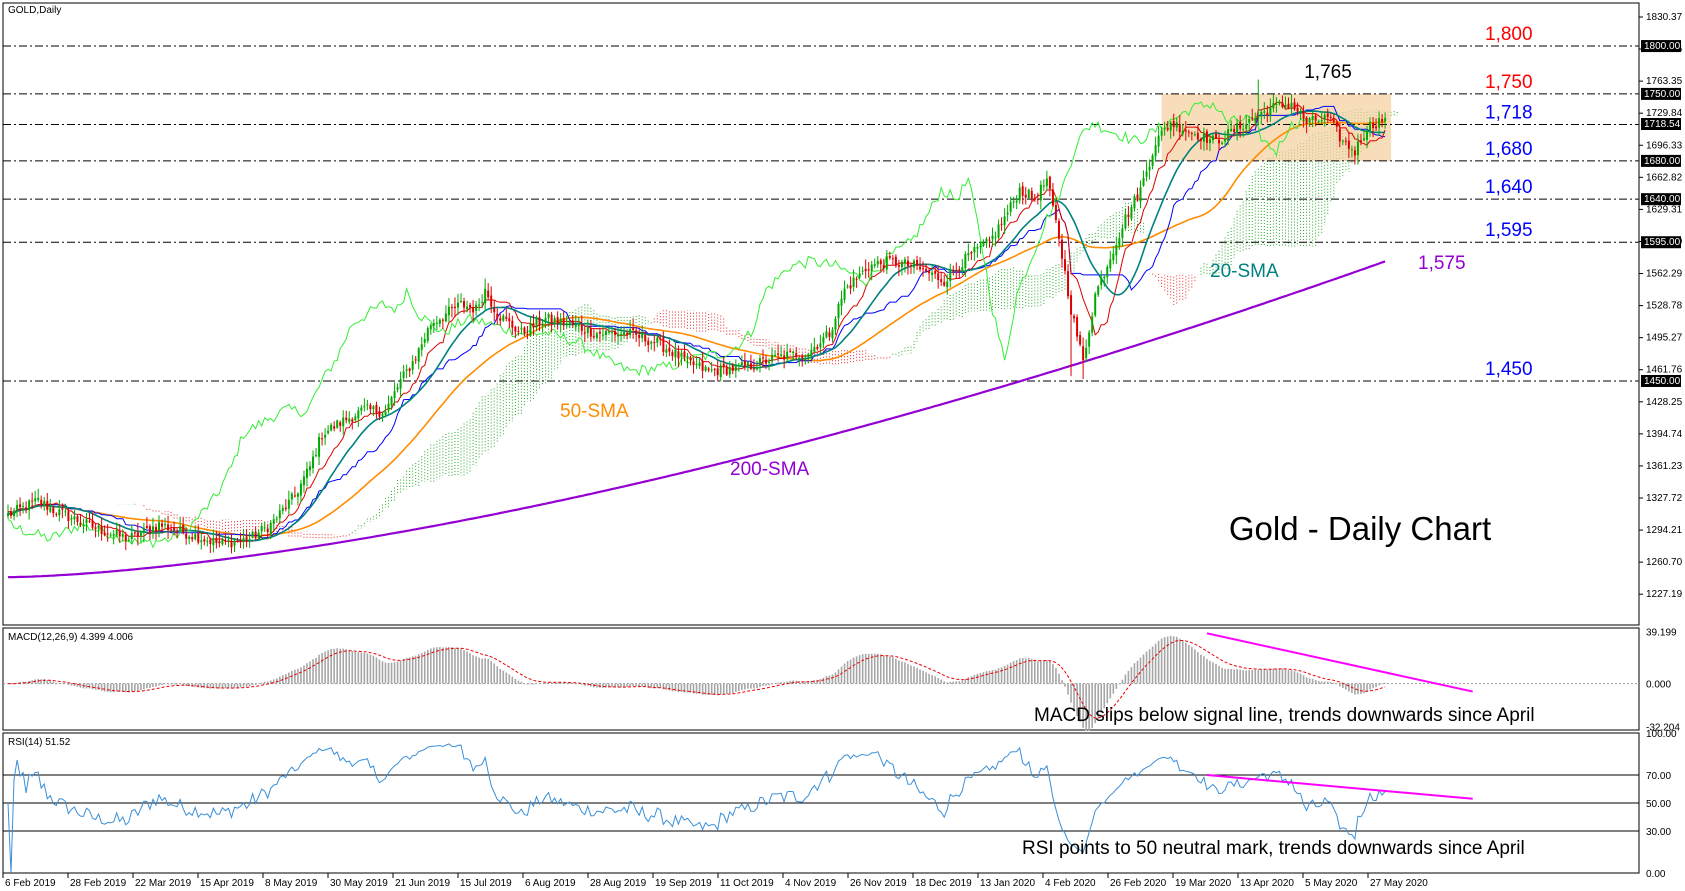  What do you see at coordinates (1662, 199) in the screenshot?
I see `price-marker-label: 1640.00` at bounding box center [1662, 199].